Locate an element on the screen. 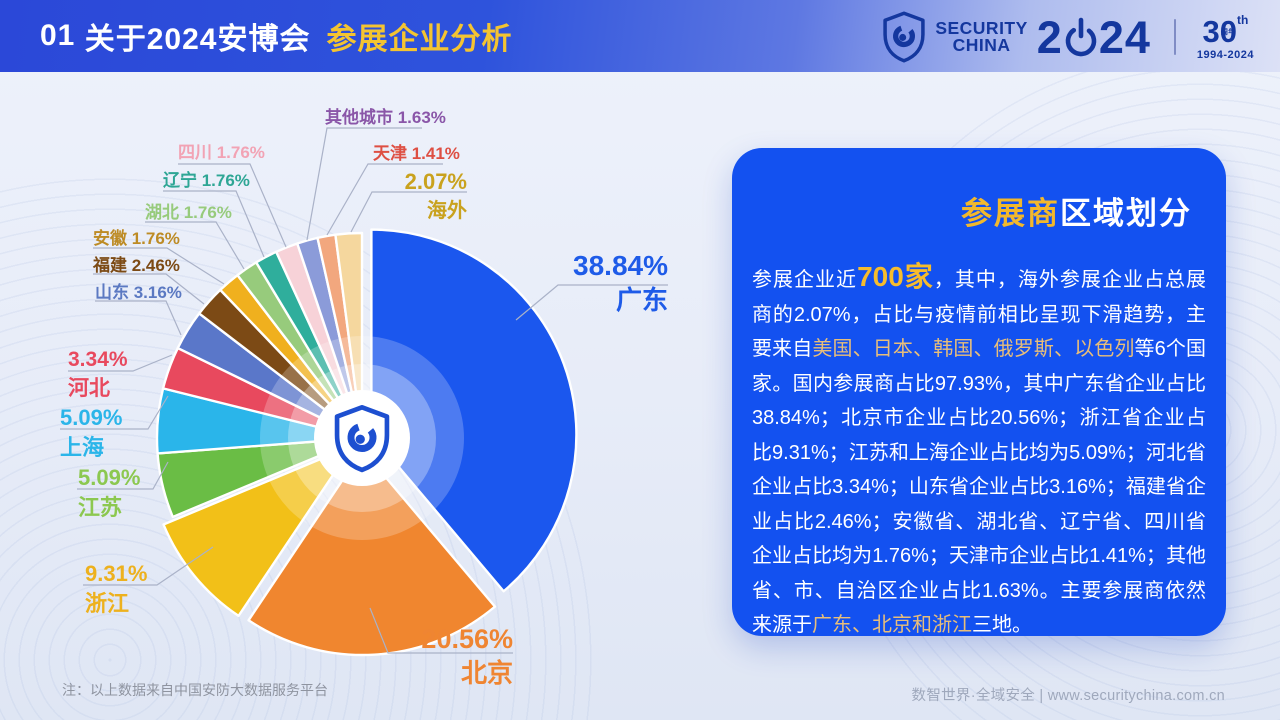  leader-line-其他城市 is located at coordinates (364, 184).